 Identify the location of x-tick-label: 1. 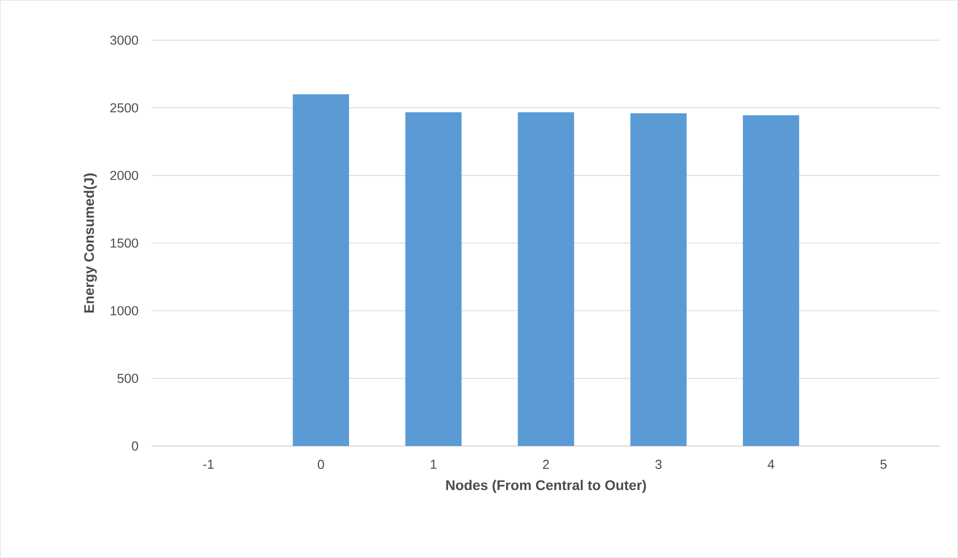
(433, 464).